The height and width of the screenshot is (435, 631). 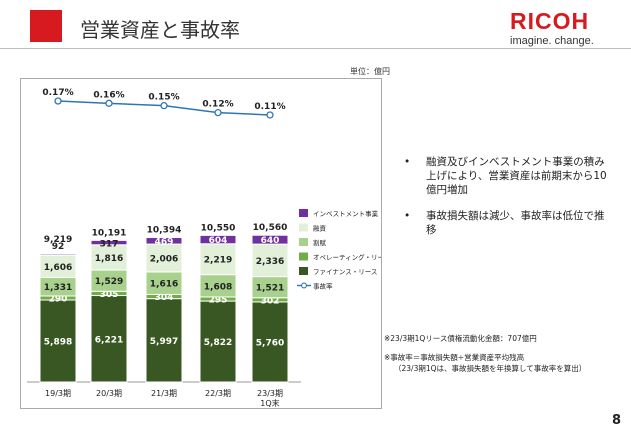 I want to click on data-label: 317, so click(x=109, y=244).